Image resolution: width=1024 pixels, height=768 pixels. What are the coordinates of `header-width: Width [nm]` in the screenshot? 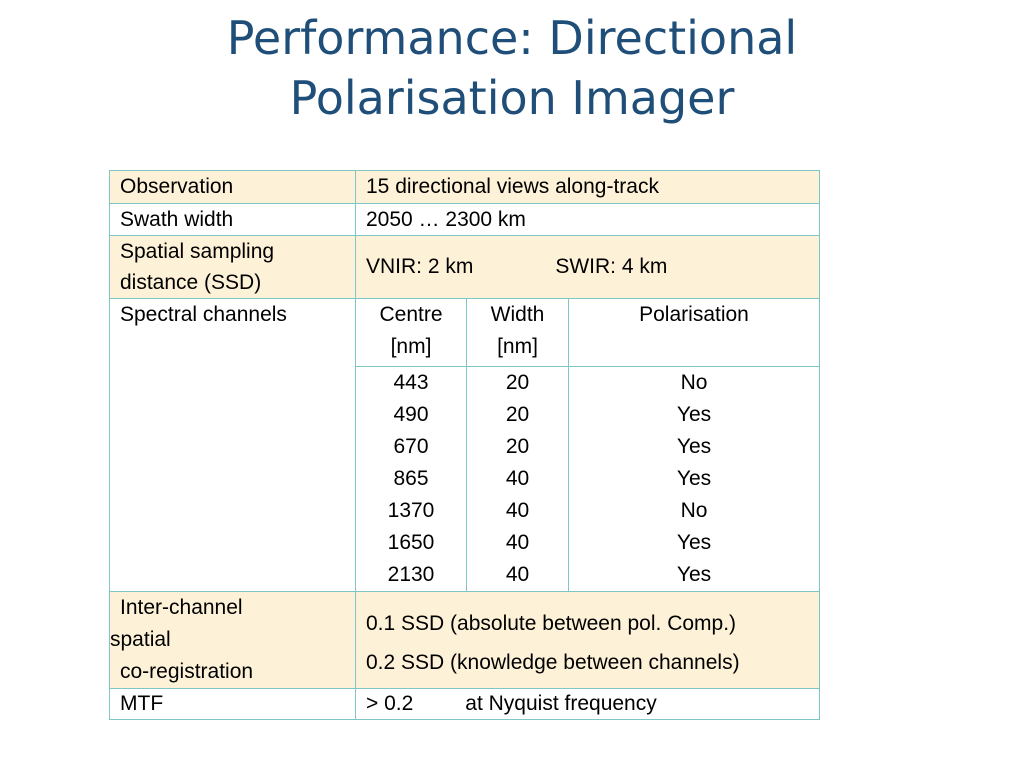 It's located at (517, 332).